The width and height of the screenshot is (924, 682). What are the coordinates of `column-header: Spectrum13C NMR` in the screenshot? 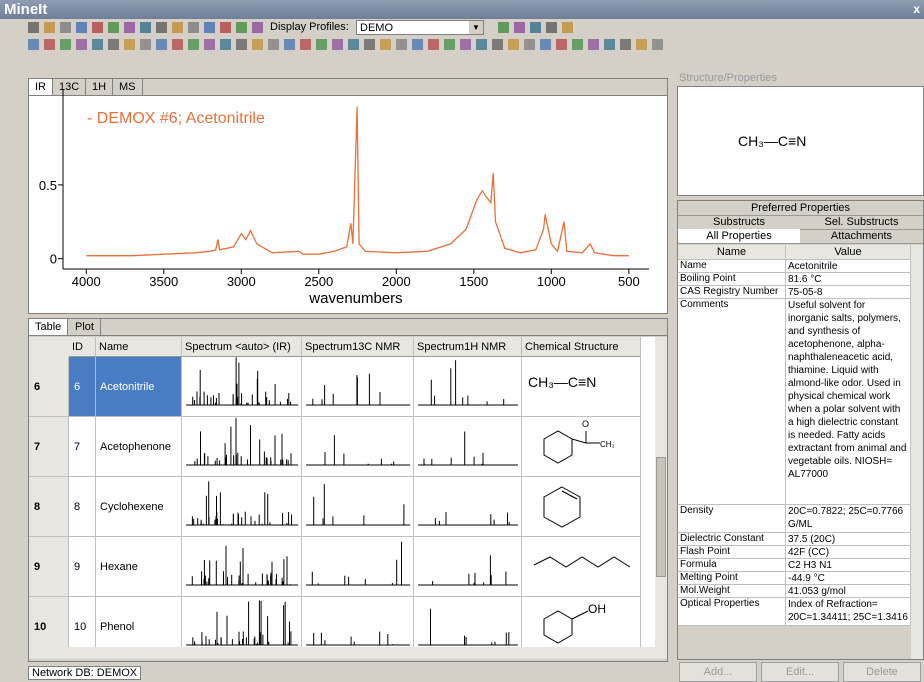 It's located at (358, 347).